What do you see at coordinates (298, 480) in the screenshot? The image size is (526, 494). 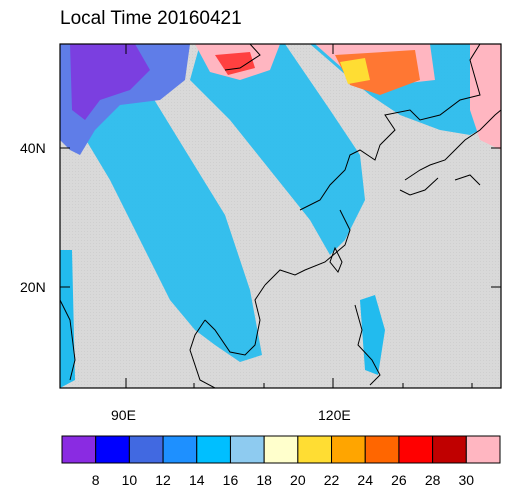 I see `colorbar-label: 20` at bounding box center [298, 480].